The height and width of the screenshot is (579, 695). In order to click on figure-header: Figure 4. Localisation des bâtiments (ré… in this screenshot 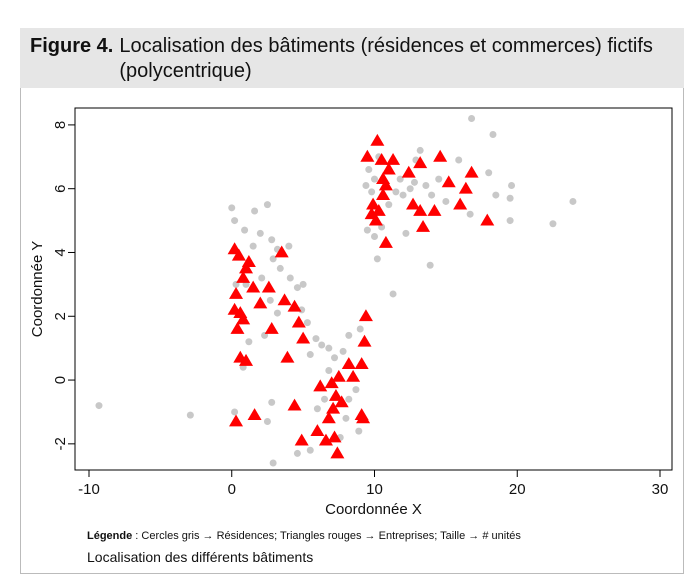, I will do `click(352, 58)`.